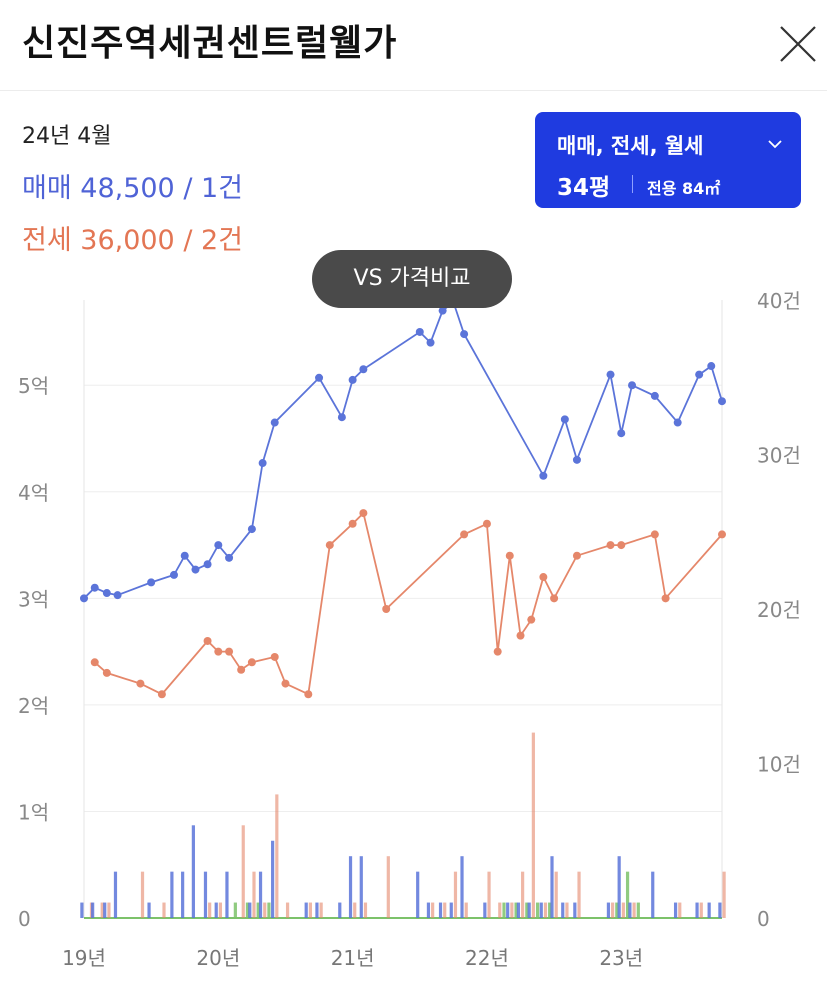 This screenshot has height=999, width=827. I want to click on y-left-tick-label: 3억, so click(33, 599).